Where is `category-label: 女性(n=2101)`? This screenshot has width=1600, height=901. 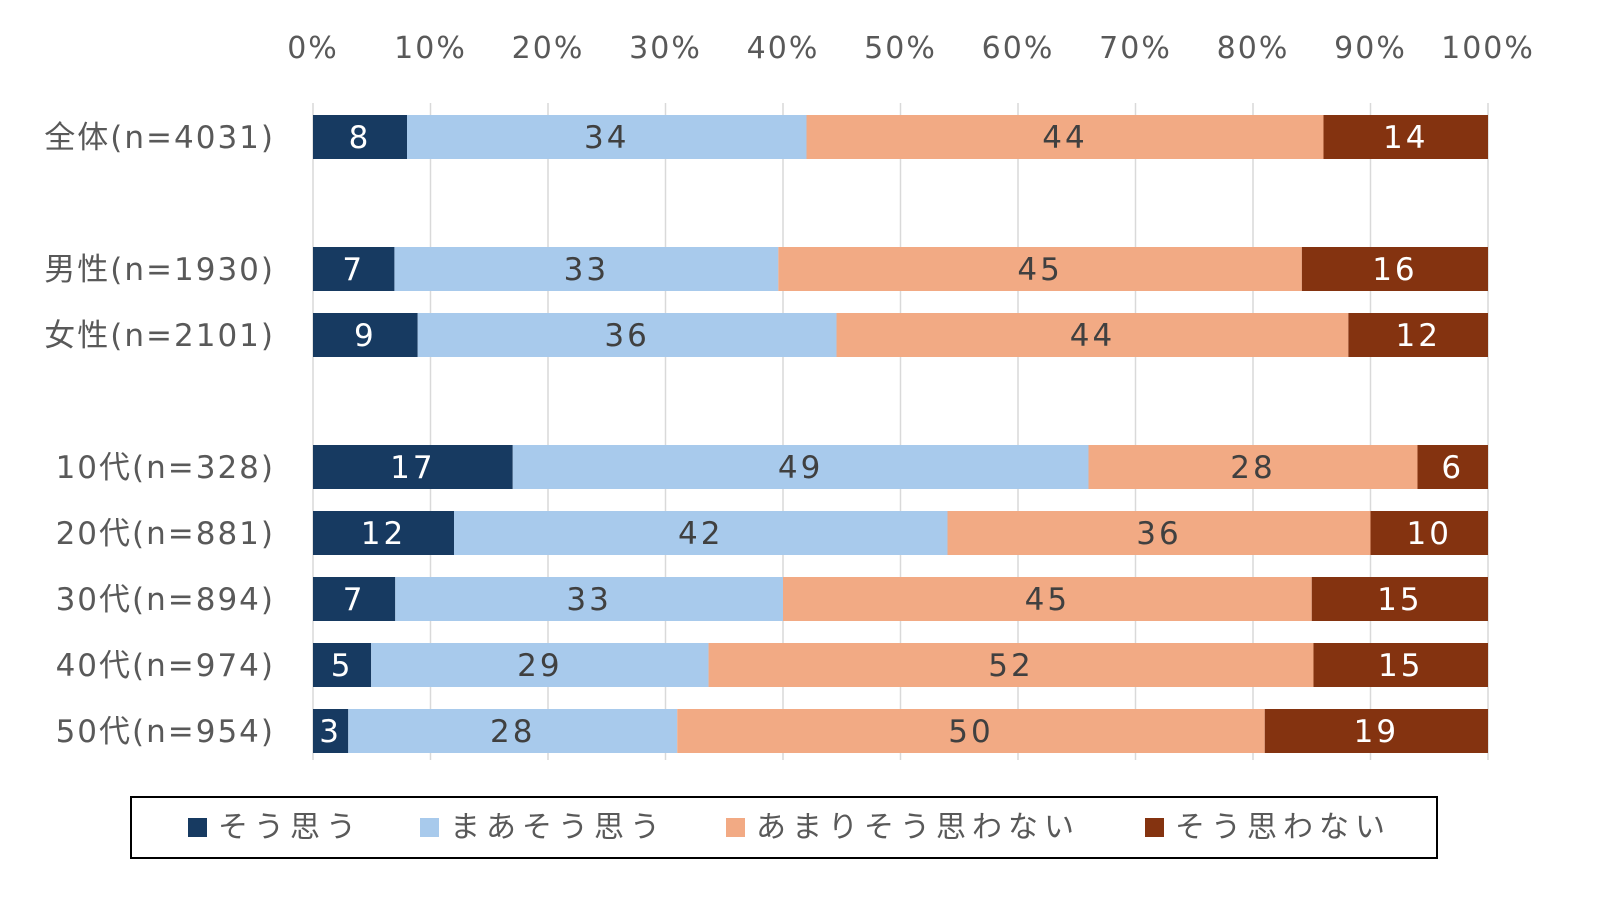
category-label: 女性(n=2101) is located at coordinates (159, 336).